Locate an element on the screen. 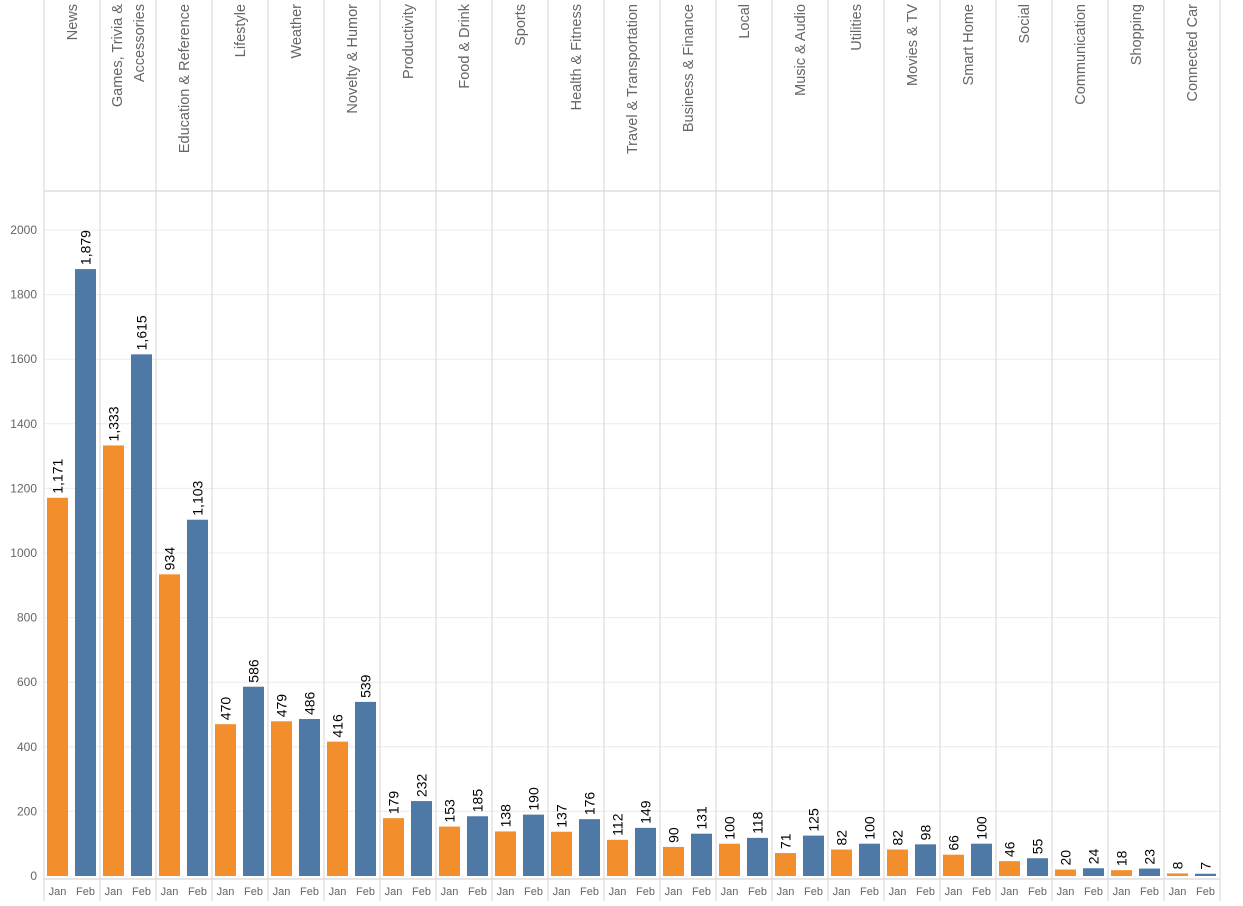 This screenshot has width=1243, height=906. category-header: Communication is located at coordinates (1081, 54).